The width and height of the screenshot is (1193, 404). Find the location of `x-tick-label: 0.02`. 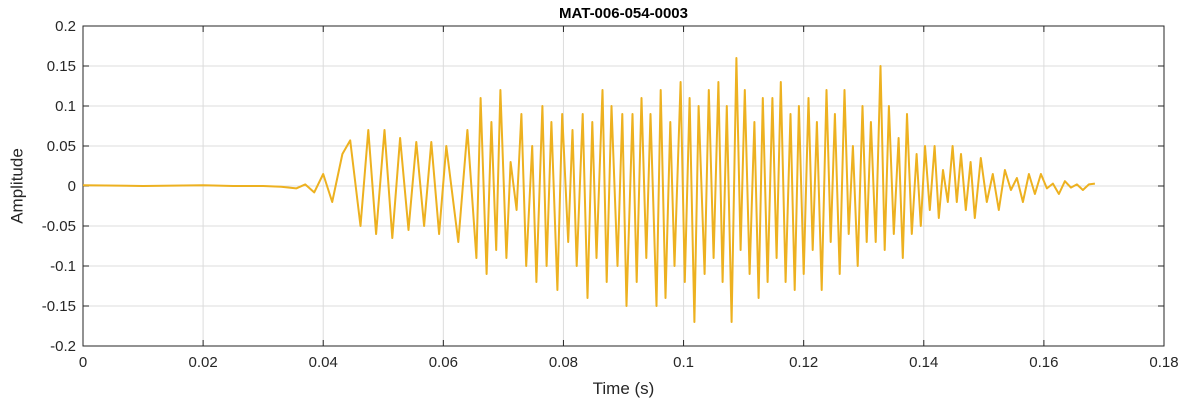

x-tick-label: 0.02 is located at coordinates (203, 362).